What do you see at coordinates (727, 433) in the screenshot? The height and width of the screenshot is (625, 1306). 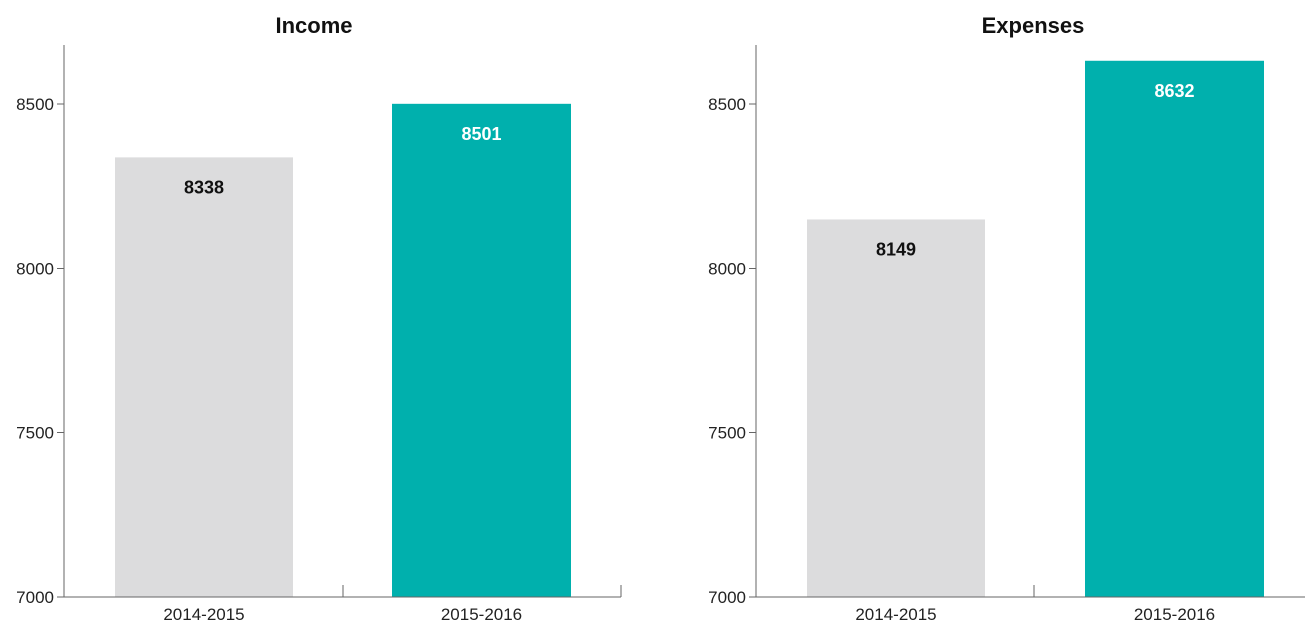 I see `expenses-y-tick-label-7500: 7500` at bounding box center [727, 433].